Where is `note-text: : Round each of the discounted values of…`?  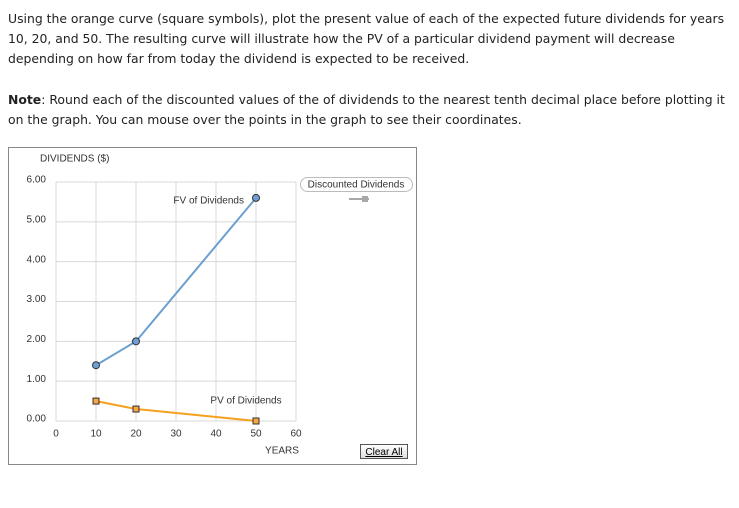 note-text: : Round each of the discounted values of… is located at coordinates (366, 109).